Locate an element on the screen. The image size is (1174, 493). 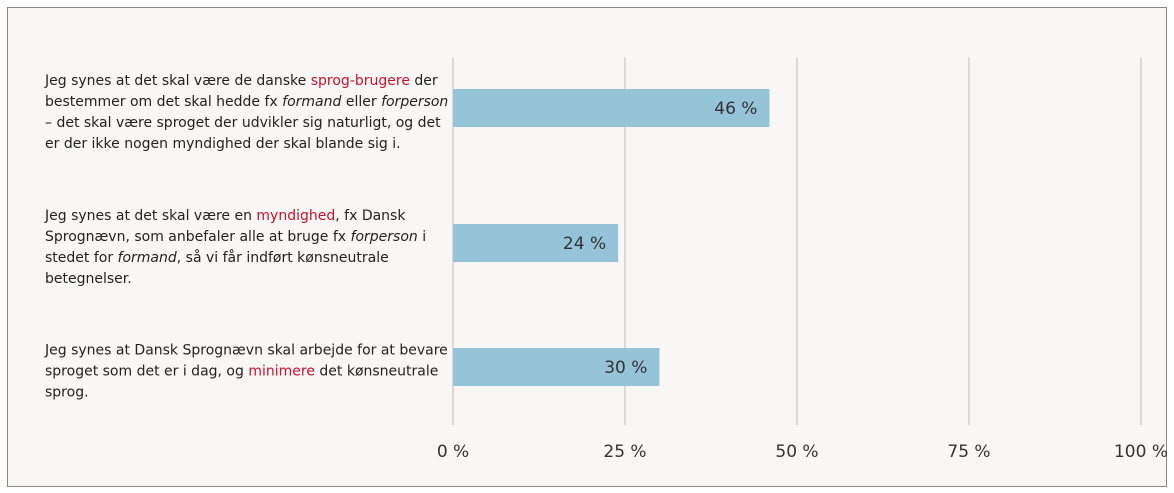
category-text: det kønsneutrale sprog. is located at coordinates (242, 382).